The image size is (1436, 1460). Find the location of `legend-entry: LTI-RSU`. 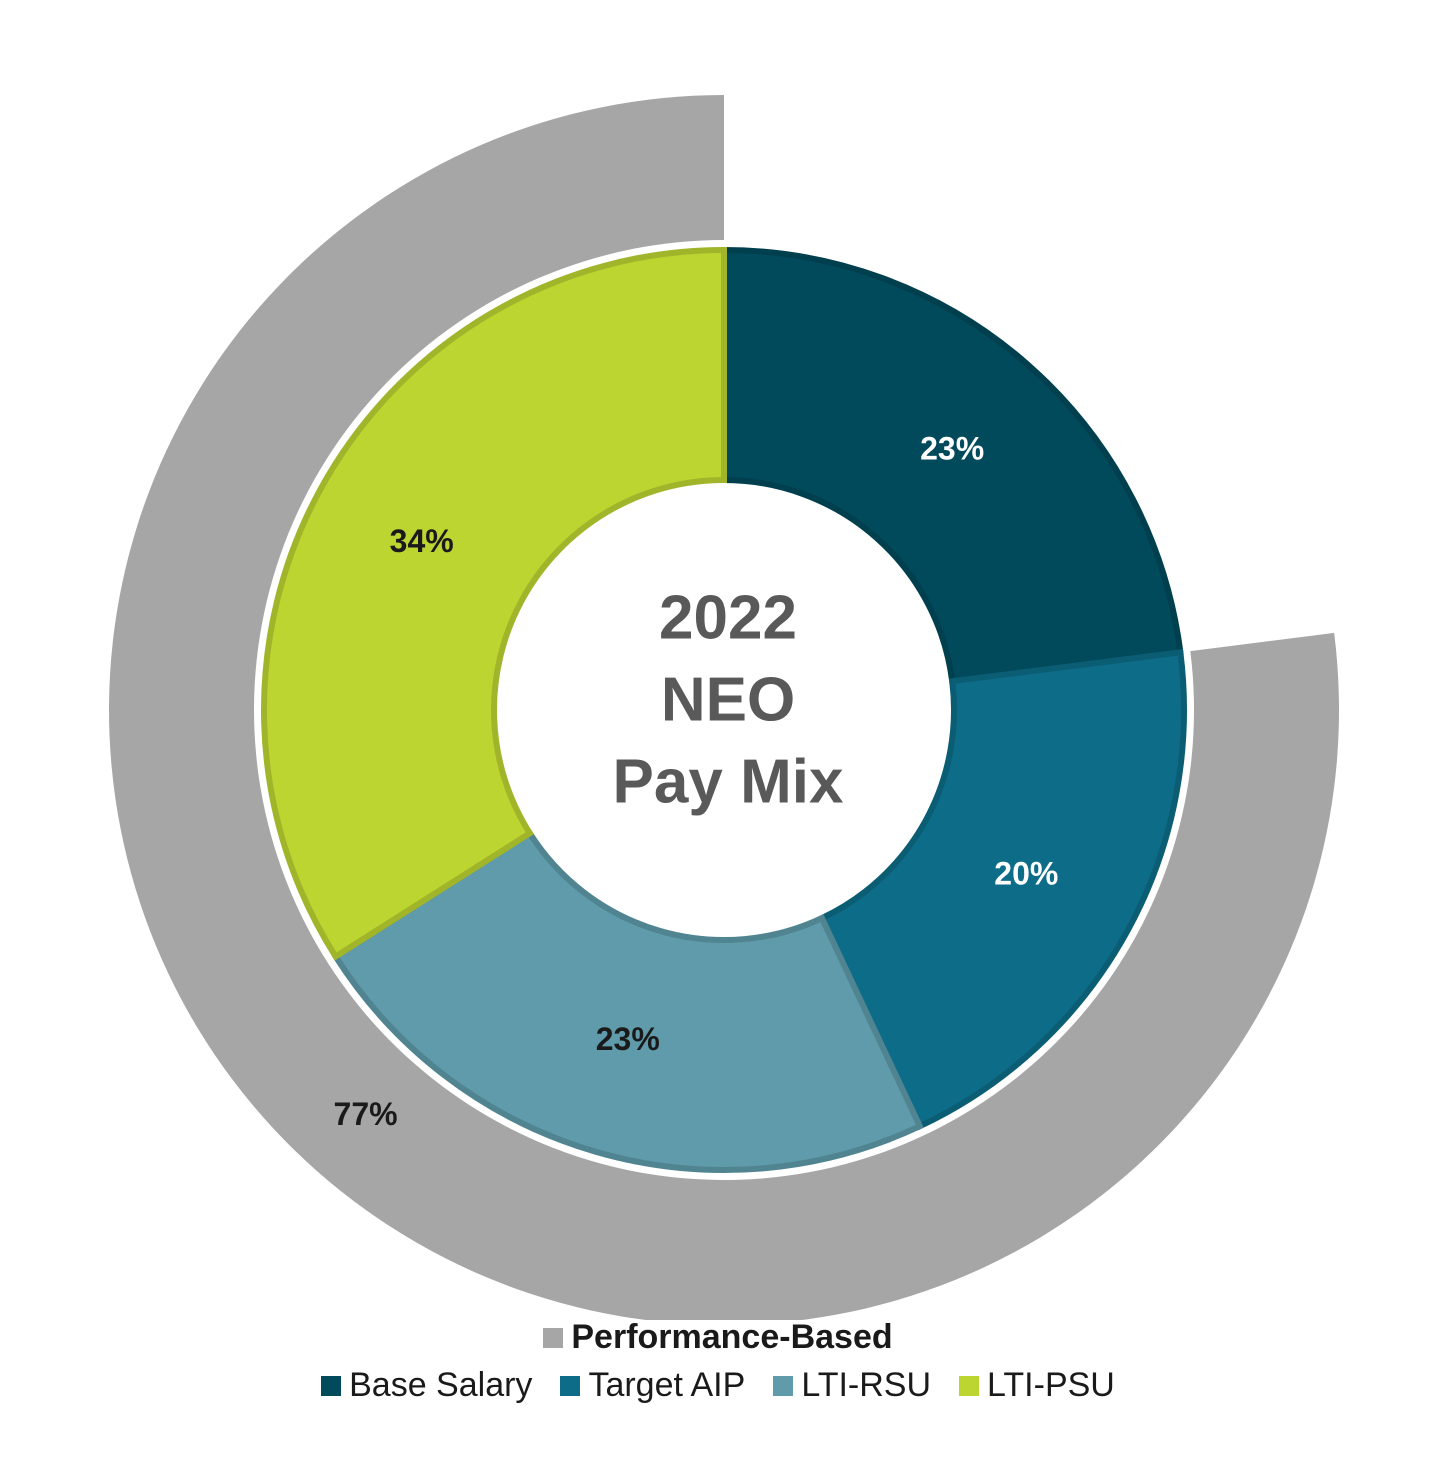

legend-entry: LTI-RSU is located at coordinates (852, 1385).